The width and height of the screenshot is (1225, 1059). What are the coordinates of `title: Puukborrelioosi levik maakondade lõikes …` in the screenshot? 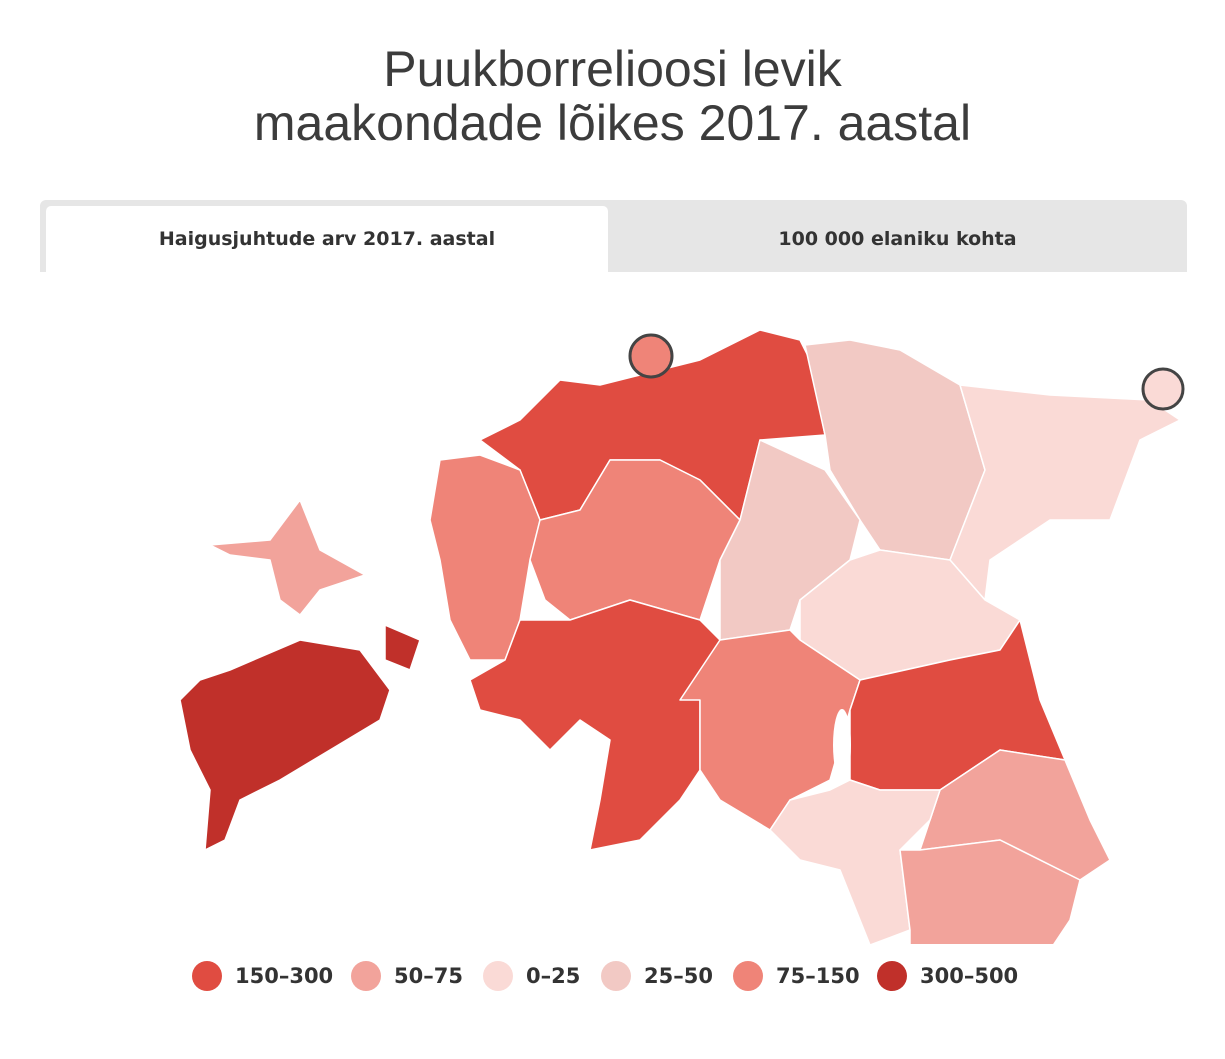 It's located at (612, 96).